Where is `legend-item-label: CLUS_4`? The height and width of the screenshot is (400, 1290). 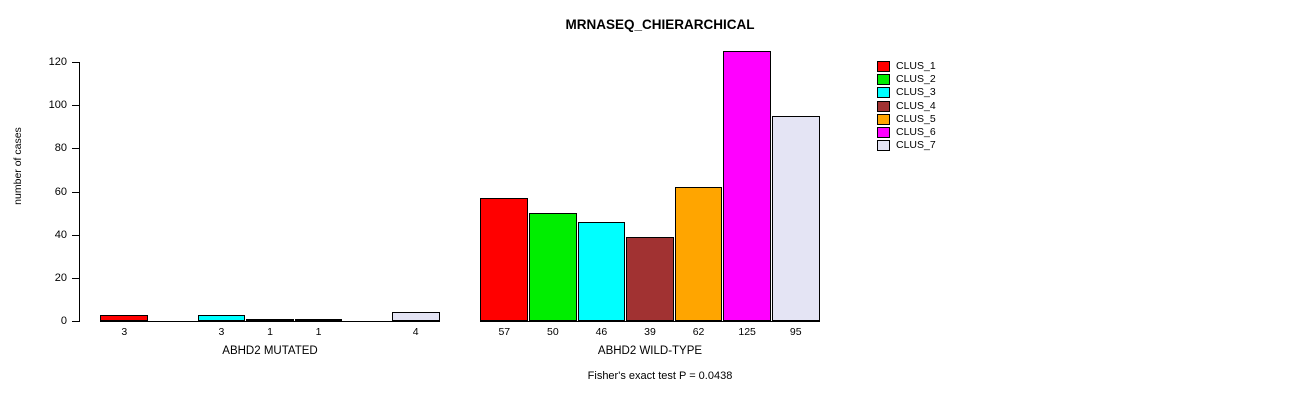
legend-item-label: CLUS_4 is located at coordinates (916, 105).